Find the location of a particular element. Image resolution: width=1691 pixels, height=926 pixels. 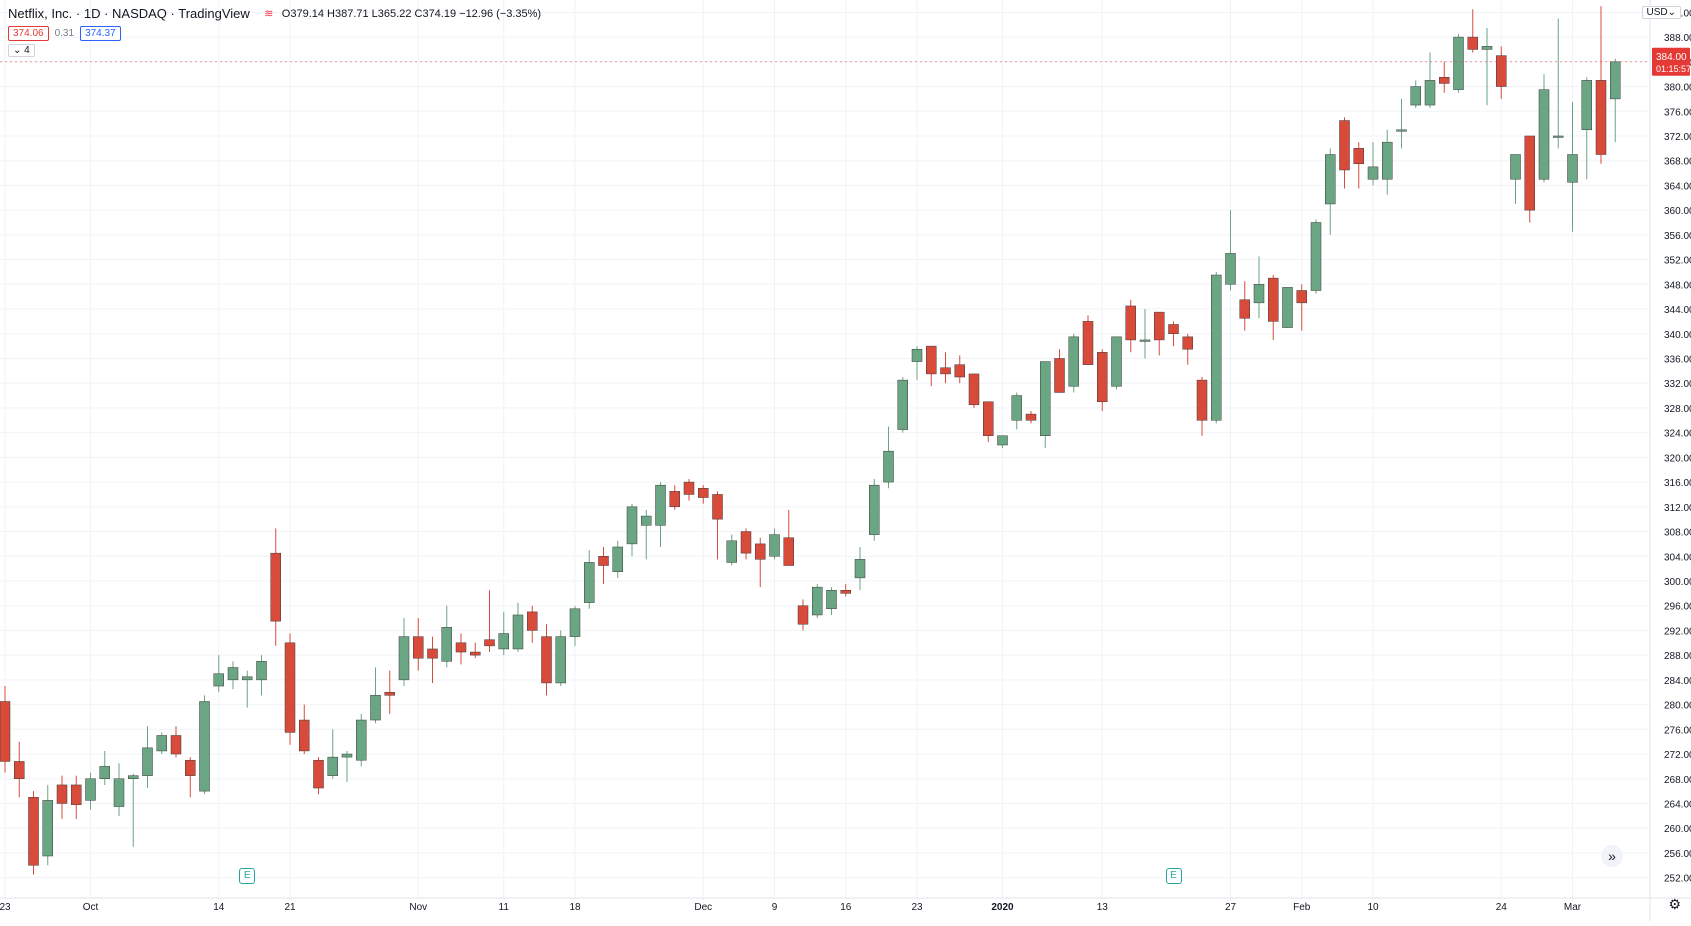

y-tick-label: 316.00 is located at coordinates (1677, 483).